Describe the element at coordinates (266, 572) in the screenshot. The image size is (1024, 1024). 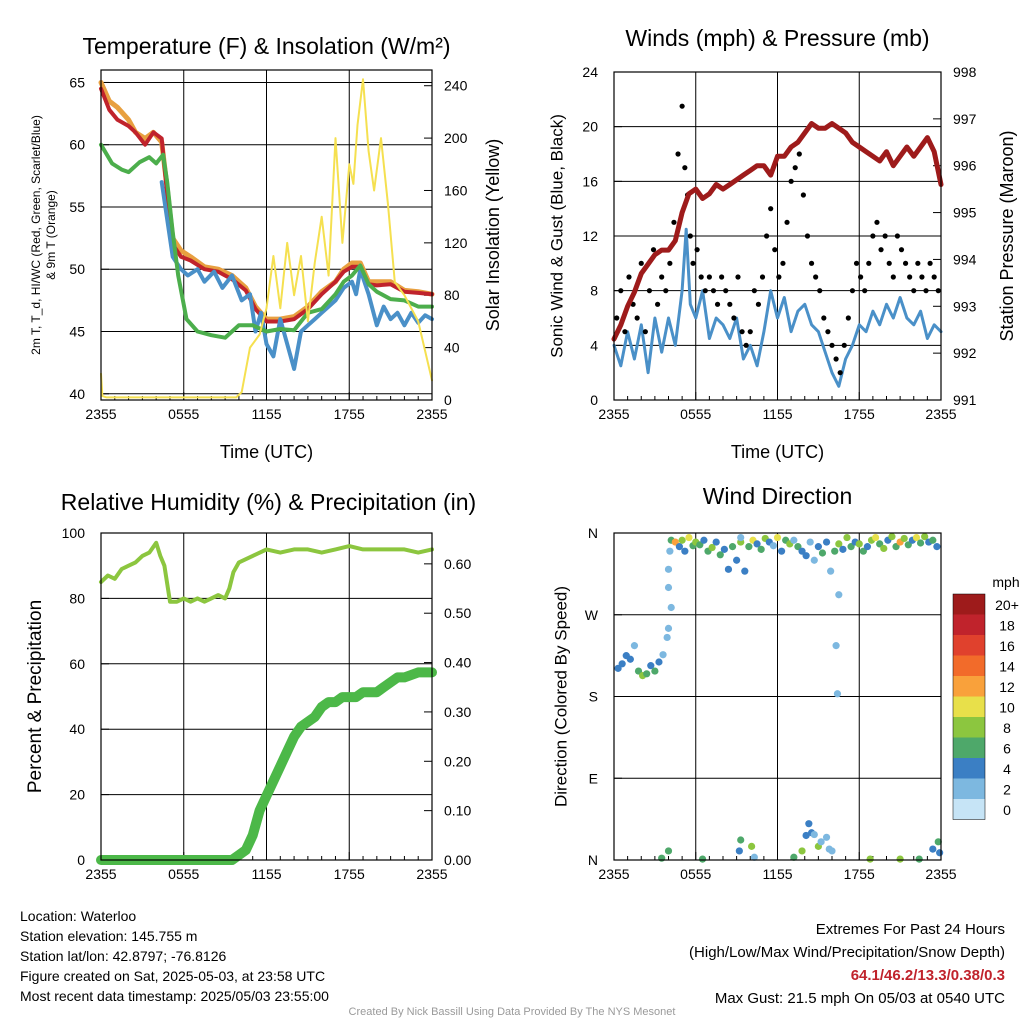
I see `humidity-line` at that location.